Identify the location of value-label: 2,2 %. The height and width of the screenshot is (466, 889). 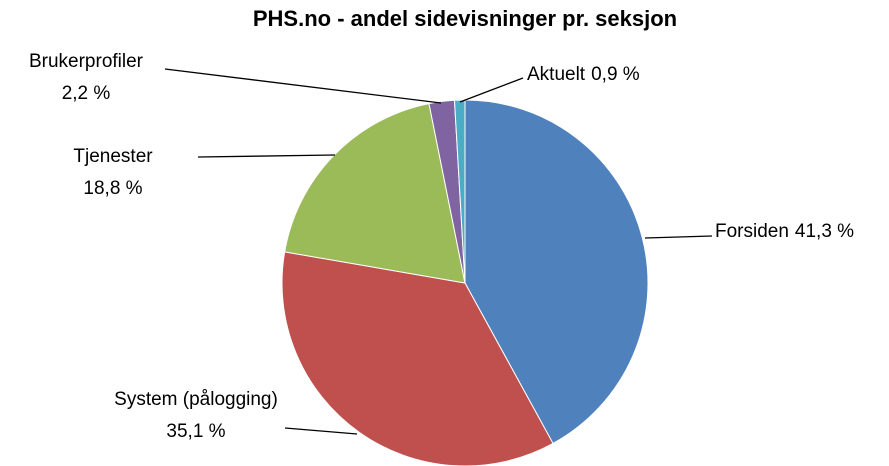
(86, 93).